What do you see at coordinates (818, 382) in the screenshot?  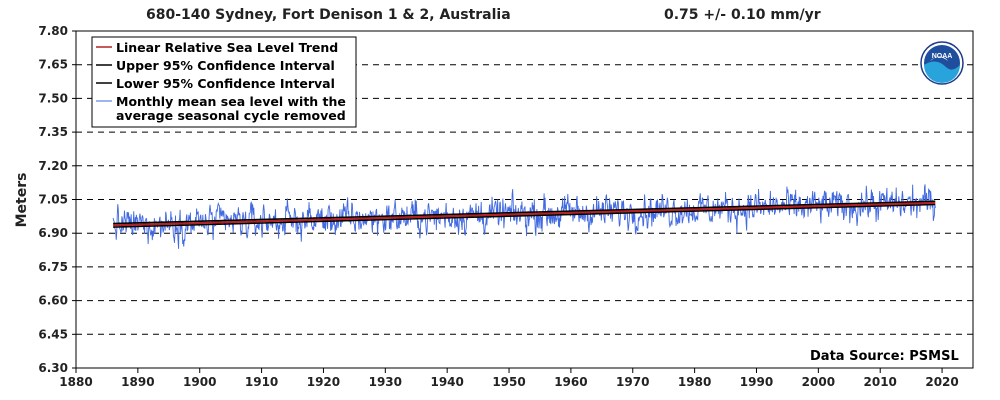 I see `x-tick-label: 2000` at bounding box center [818, 382].